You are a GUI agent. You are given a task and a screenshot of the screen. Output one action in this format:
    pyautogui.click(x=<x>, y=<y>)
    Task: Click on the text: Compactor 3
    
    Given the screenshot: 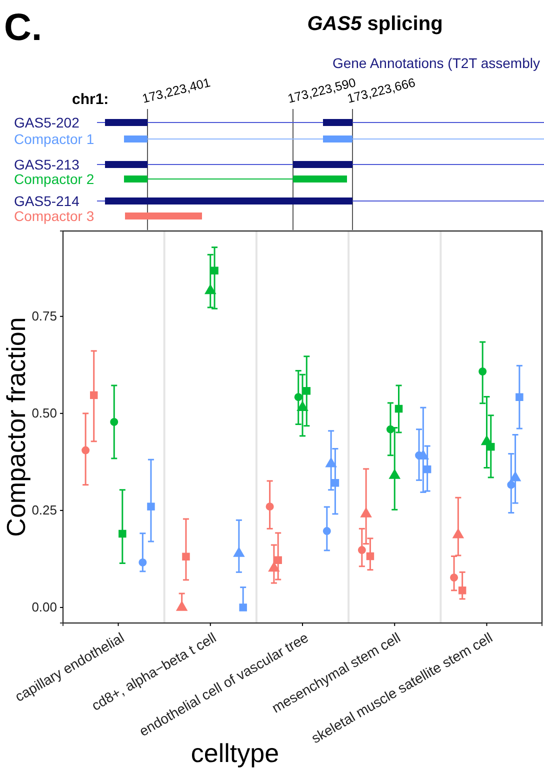 What is the action you would take?
    pyautogui.click(x=54, y=216)
    